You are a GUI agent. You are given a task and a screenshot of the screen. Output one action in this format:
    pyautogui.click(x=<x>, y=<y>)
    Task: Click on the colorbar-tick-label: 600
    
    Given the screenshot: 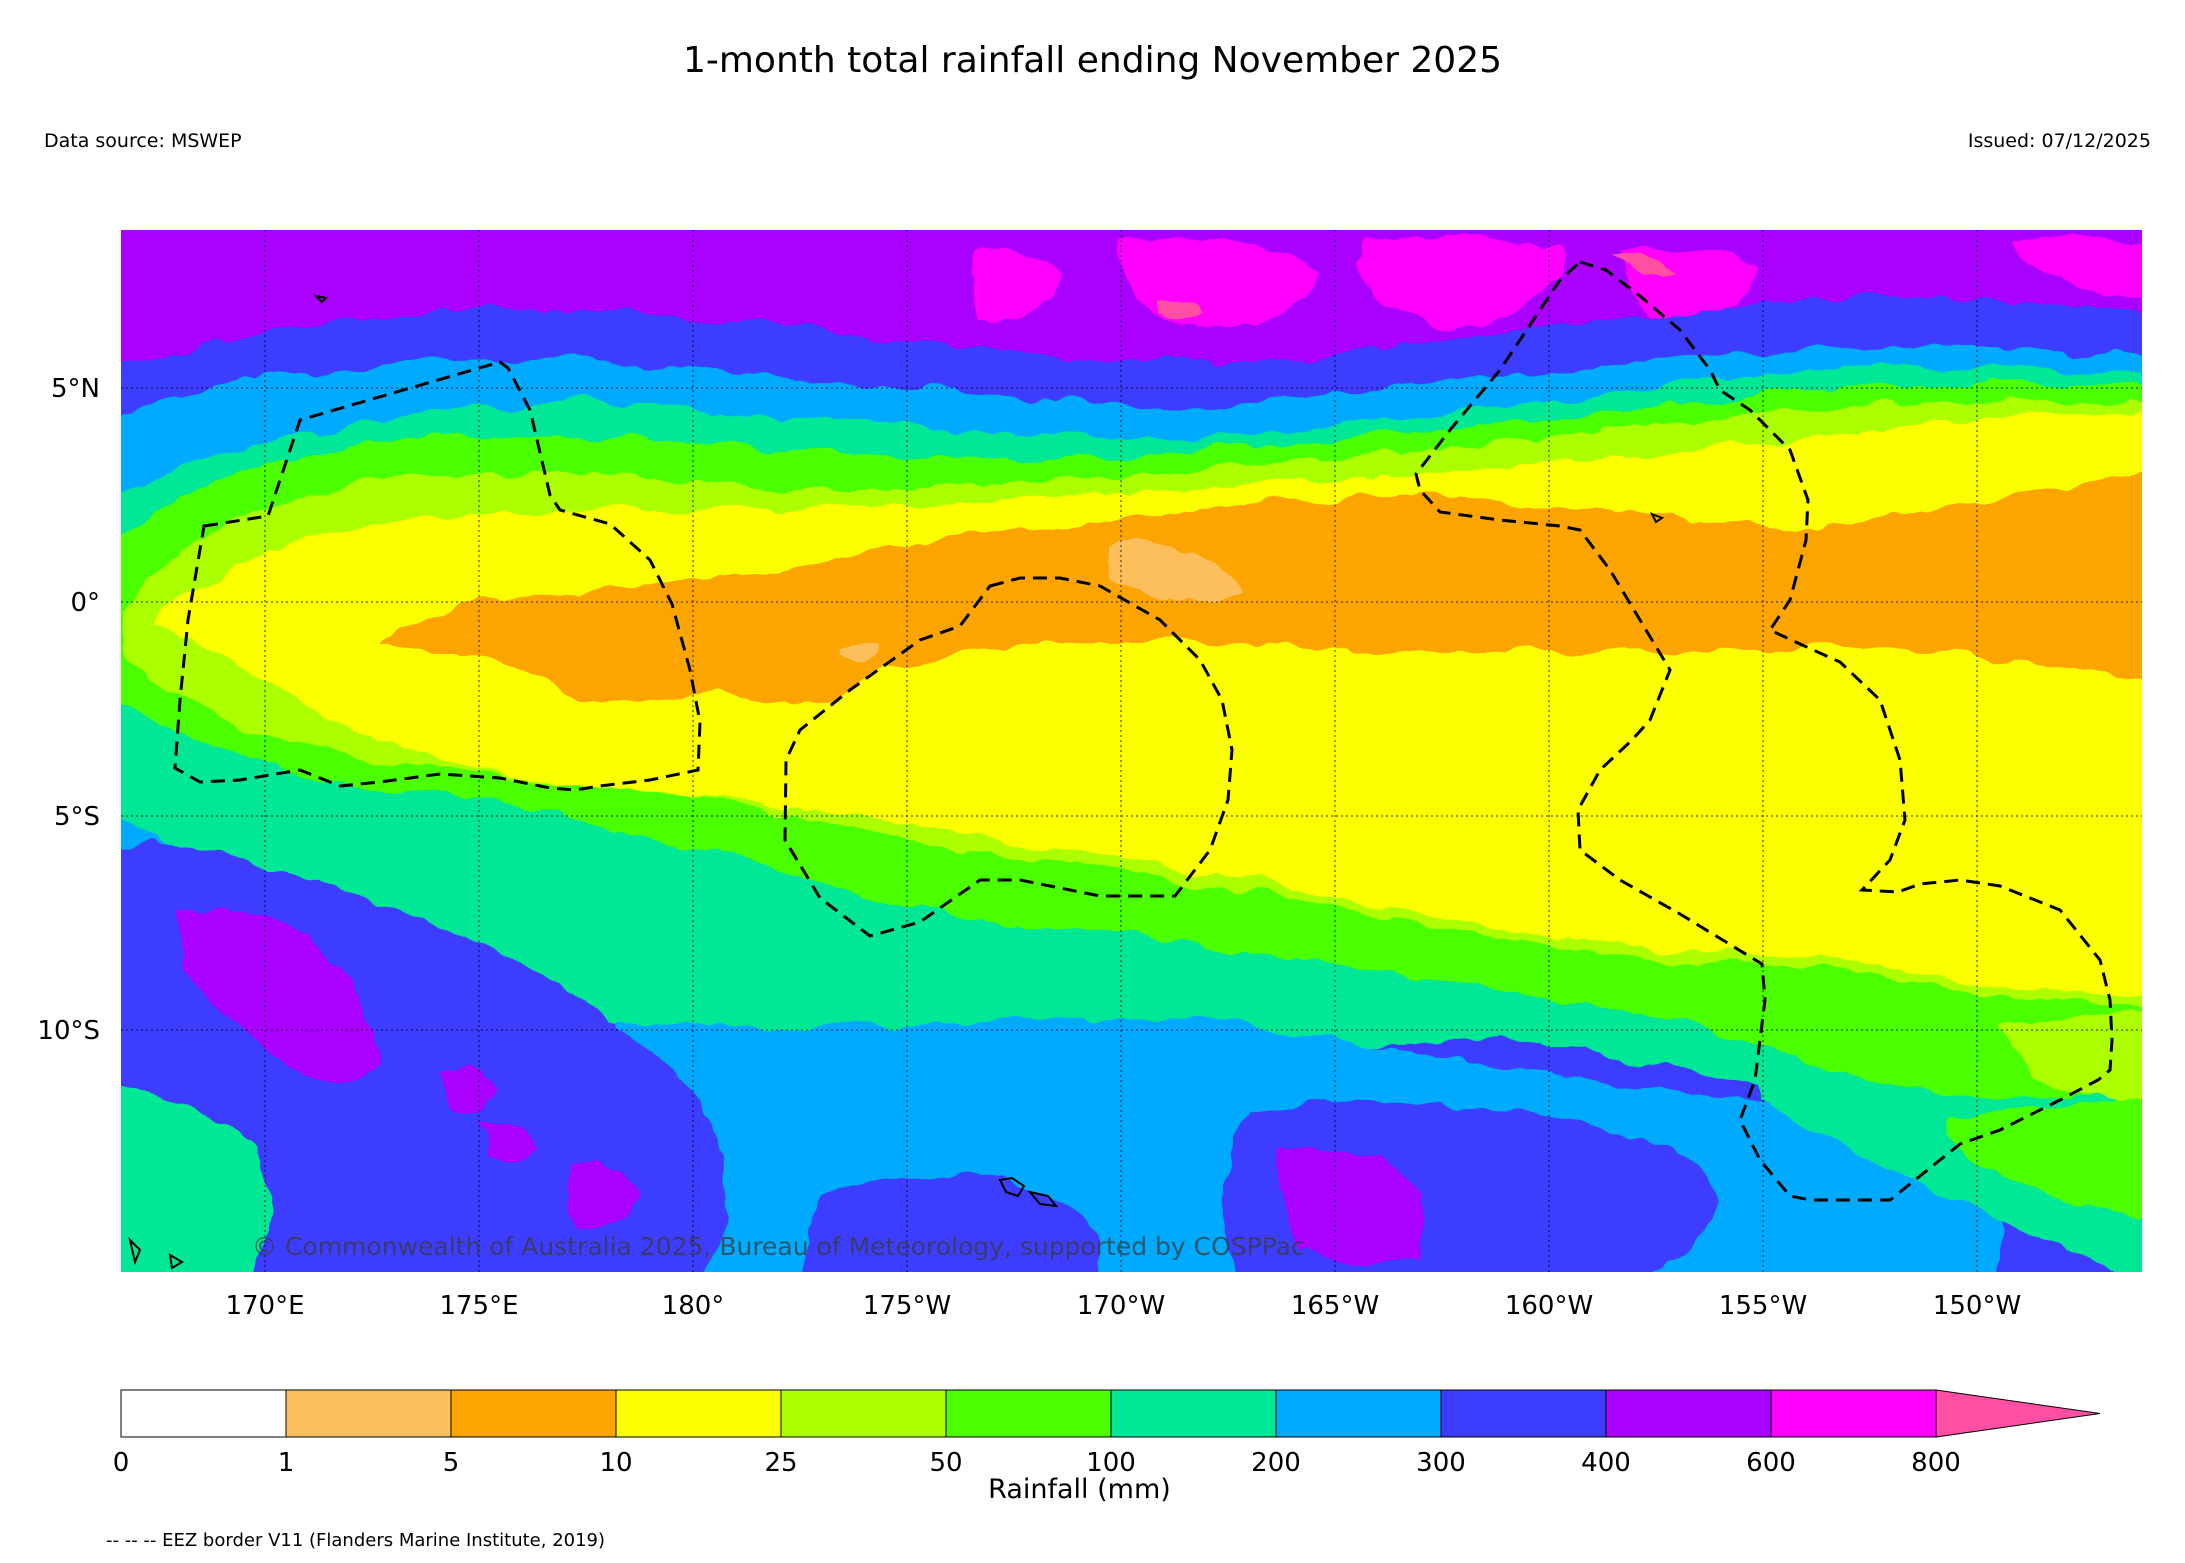 What is the action you would take?
    pyautogui.click(x=1771, y=1463)
    